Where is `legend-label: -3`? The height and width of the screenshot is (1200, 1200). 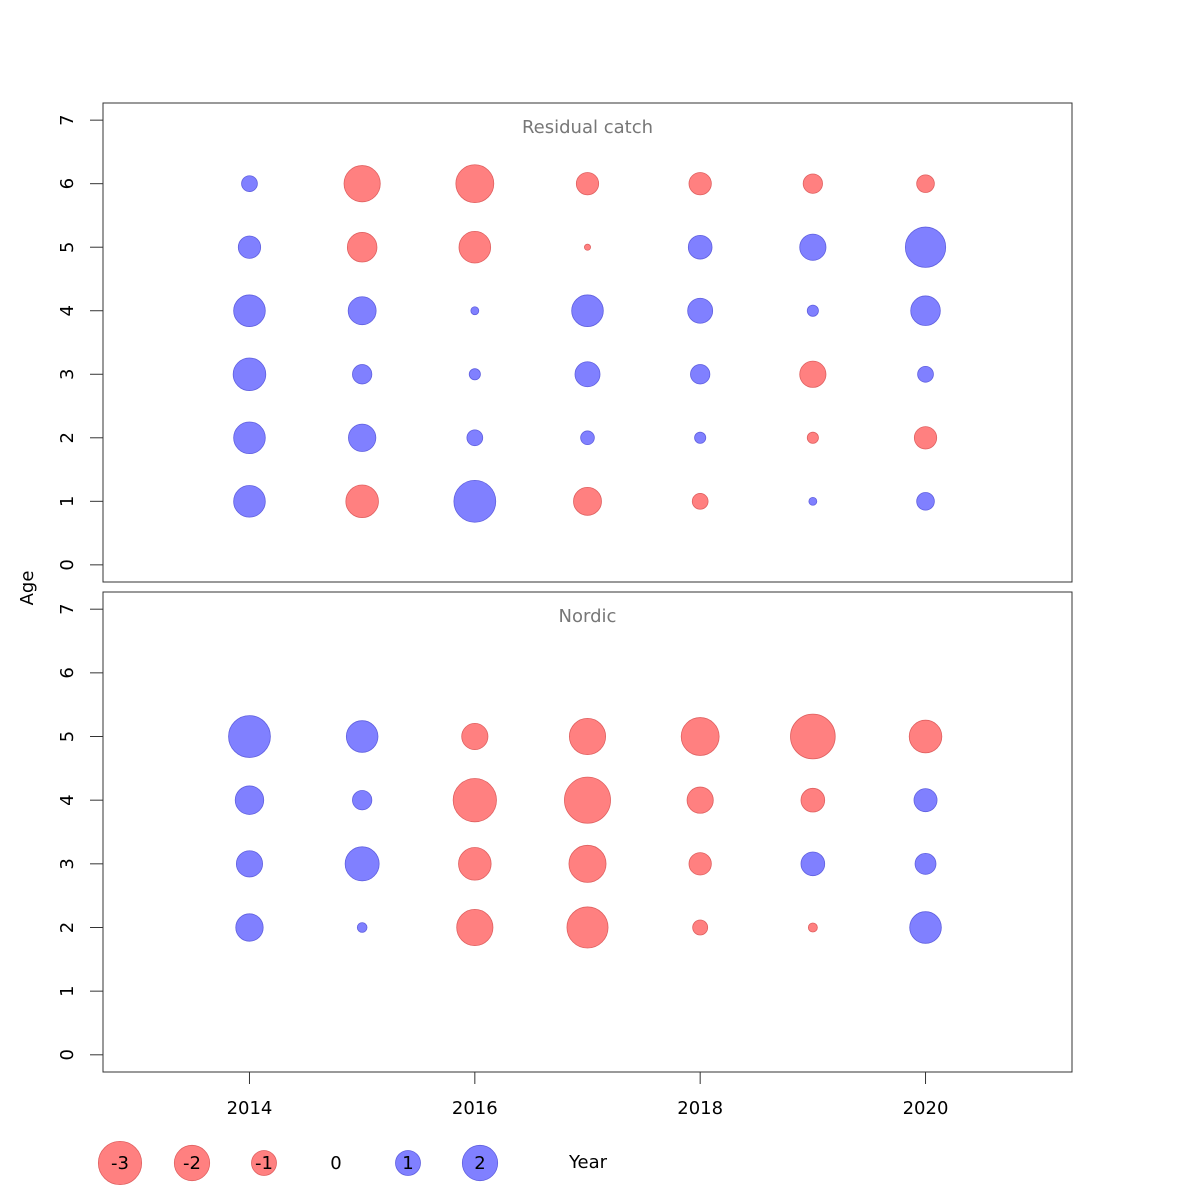
legend-label: -3 is located at coordinates (120, 1163).